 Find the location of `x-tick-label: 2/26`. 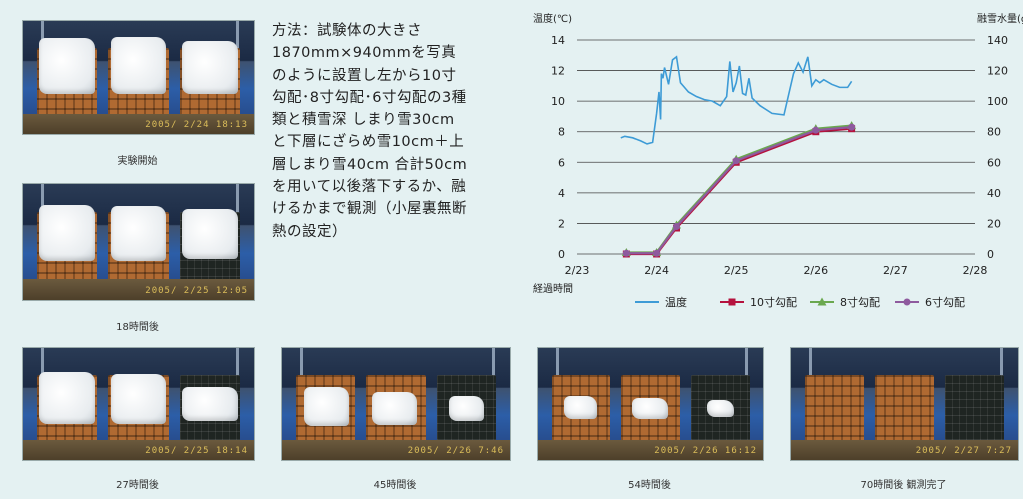

x-tick-label: 2/26 is located at coordinates (815, 270).